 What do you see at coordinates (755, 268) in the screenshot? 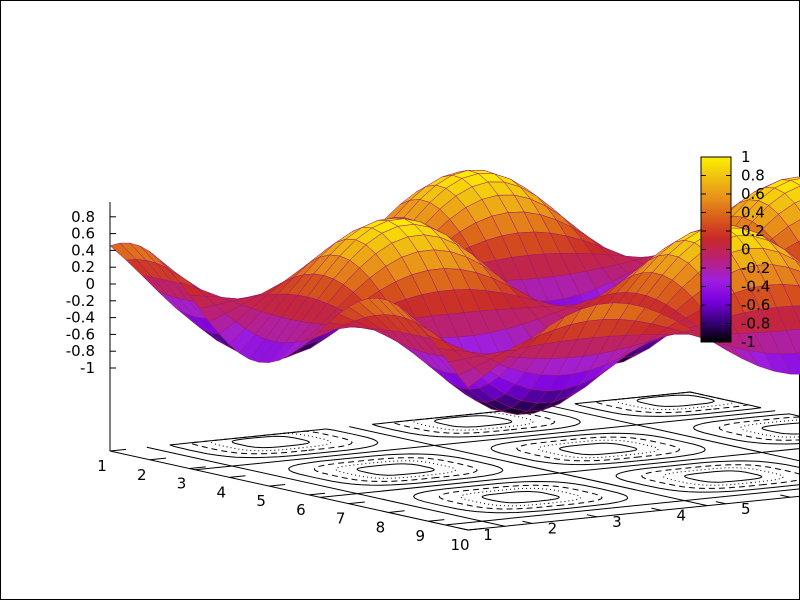
I see `colorbar-tick-label: -0.2` at bounding box center [755, 268].